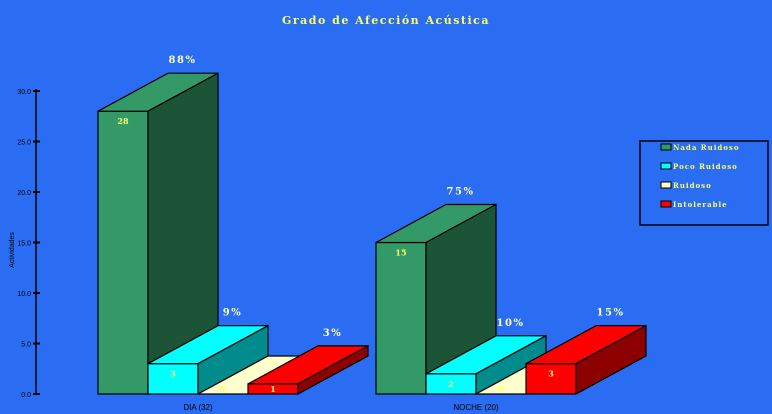  I want to click on bar-value-label: 28, so click(123, 121).